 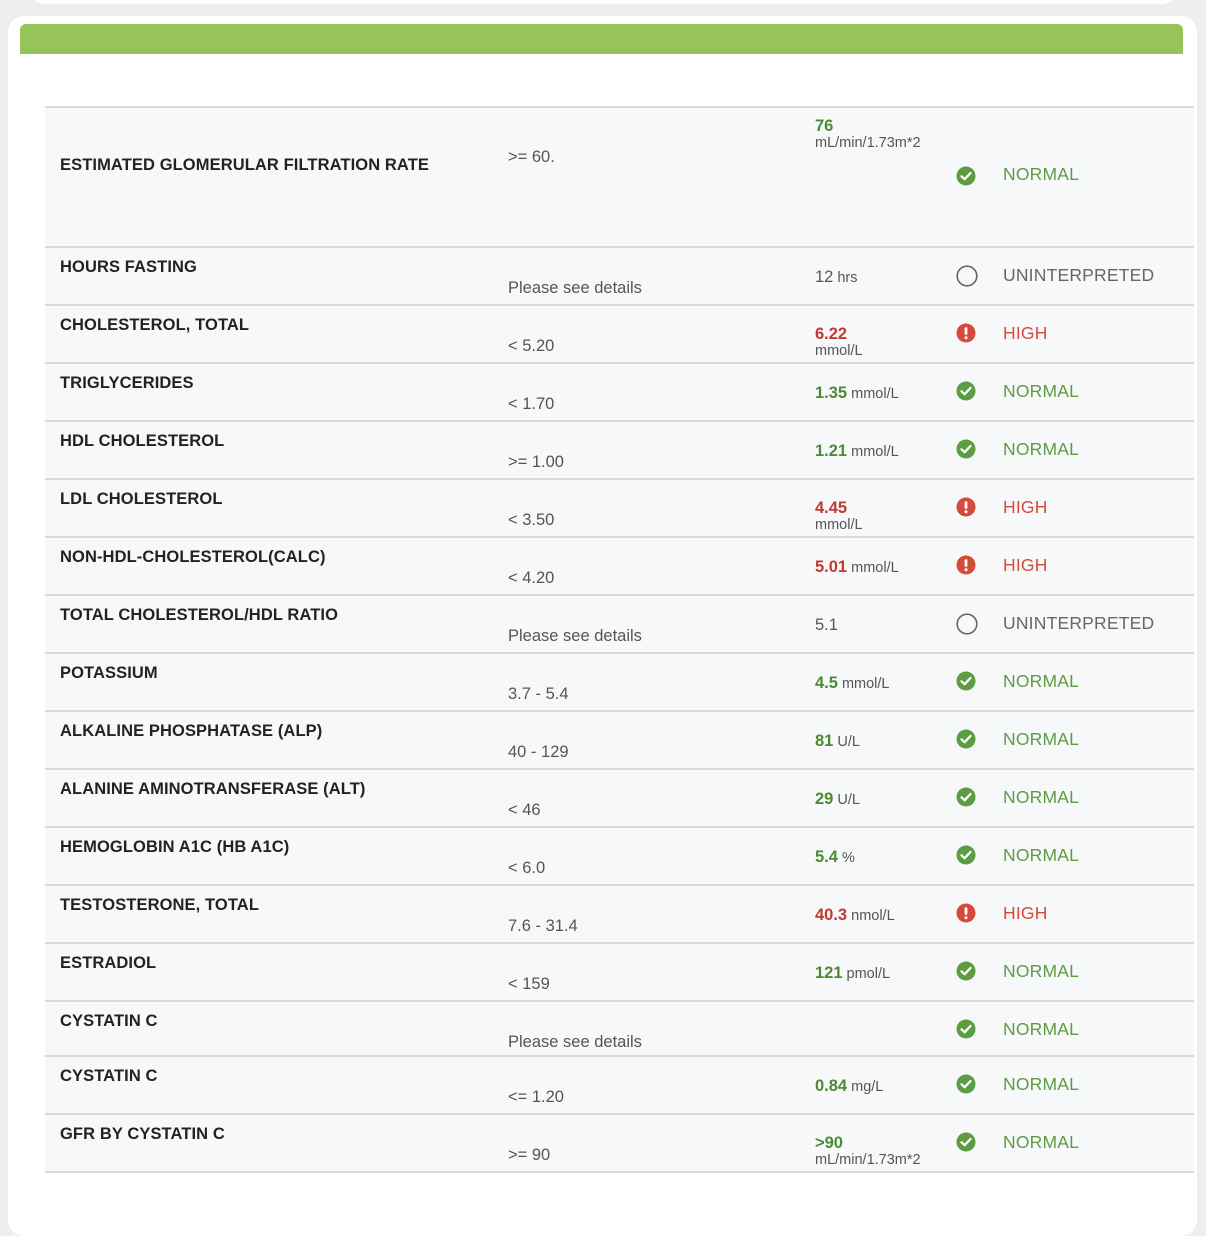 I want to click on result-unit: %, so click(x=848, y=858).